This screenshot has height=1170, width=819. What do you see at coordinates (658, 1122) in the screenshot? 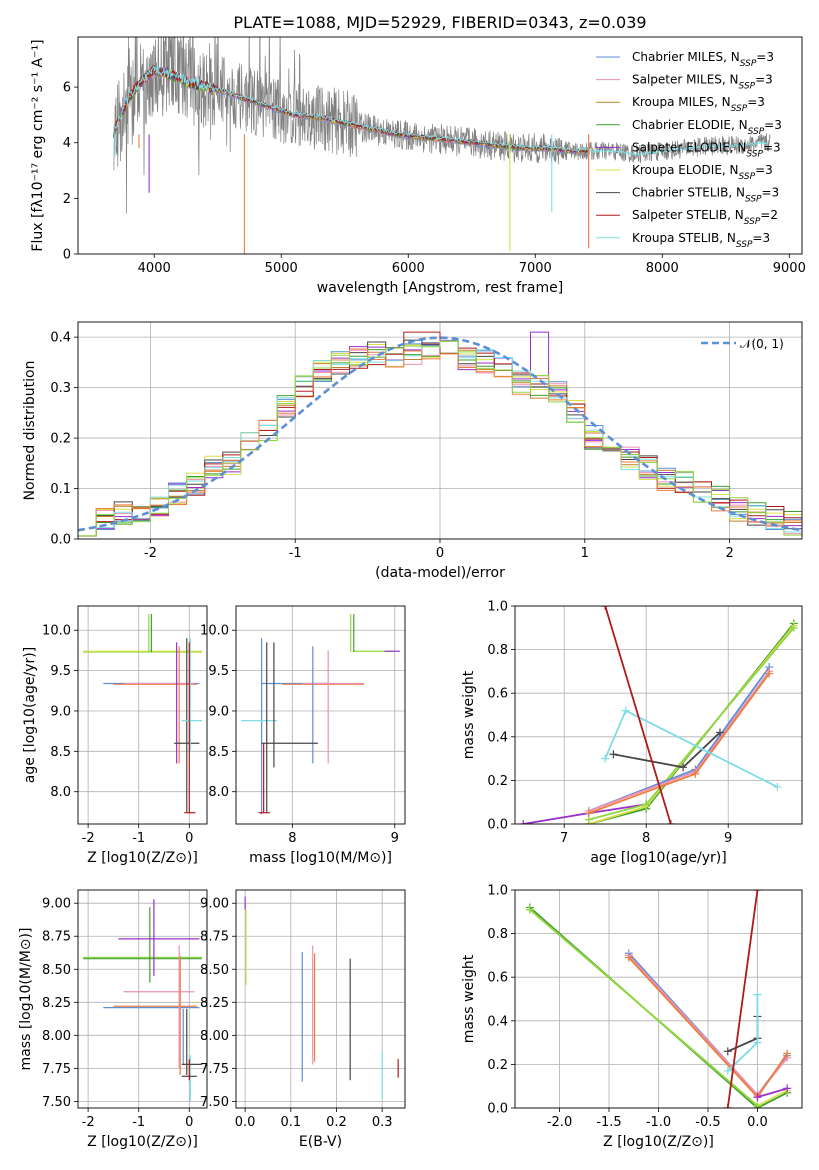
I see `x-tick-label: -1.0` at bounding box center [658, 1122].